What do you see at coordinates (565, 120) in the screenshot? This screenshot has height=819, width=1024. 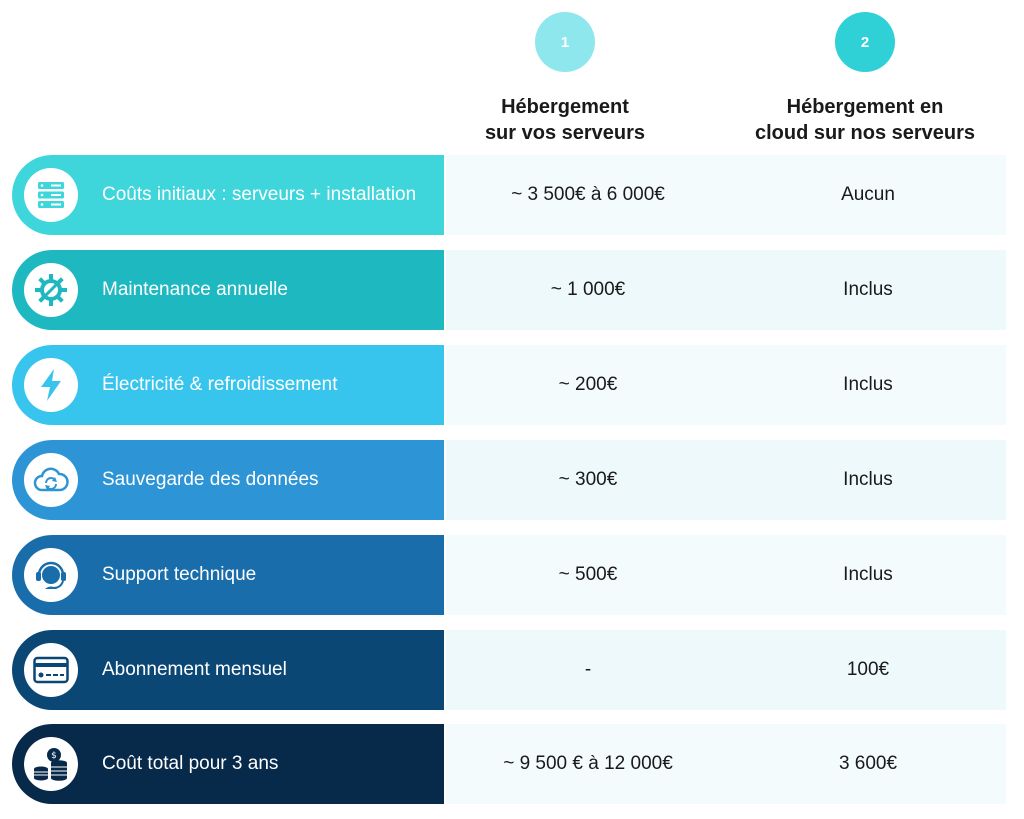 I see `column-title: Hébergement sur vos serveurs` at bounding box center [565, 120].